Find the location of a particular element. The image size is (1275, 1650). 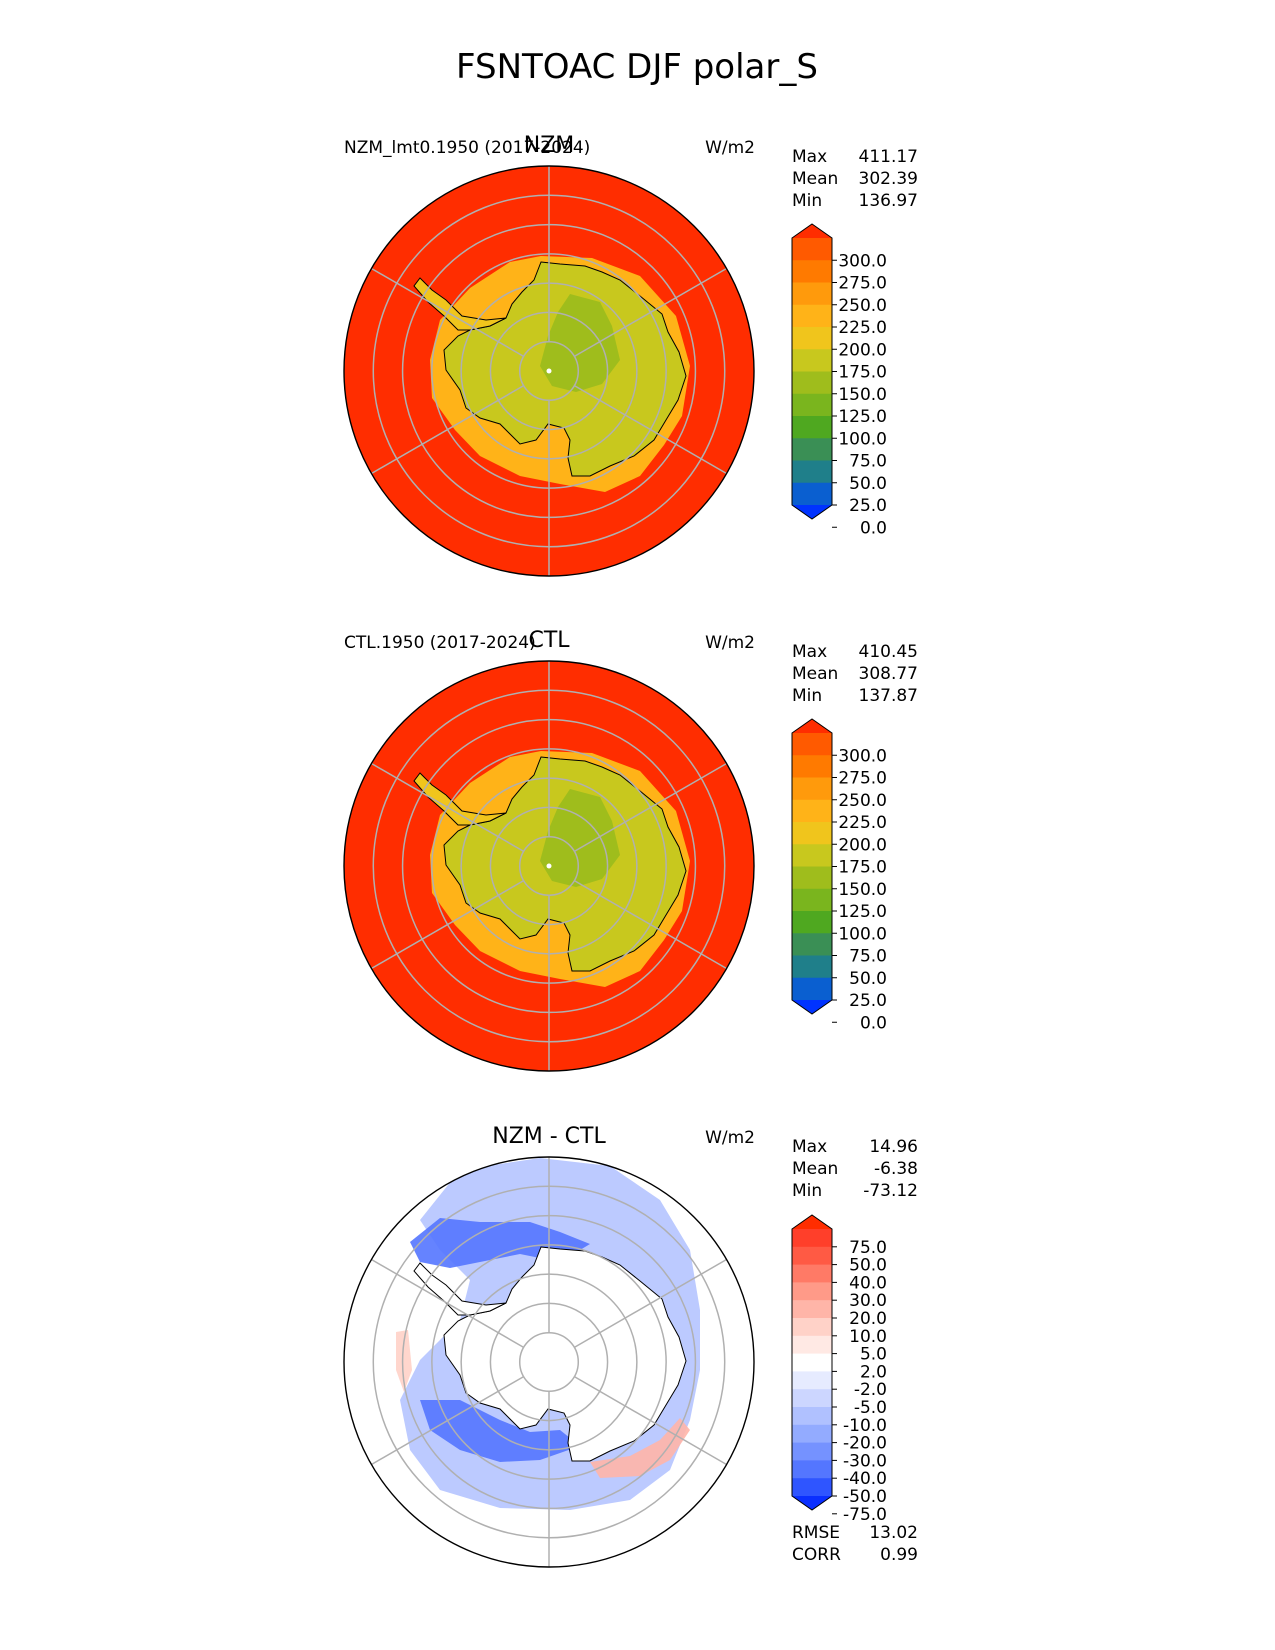

stats-block: Max 411.17 Mean 302.39 Min 136.97 is located at coordinates (855, 179).